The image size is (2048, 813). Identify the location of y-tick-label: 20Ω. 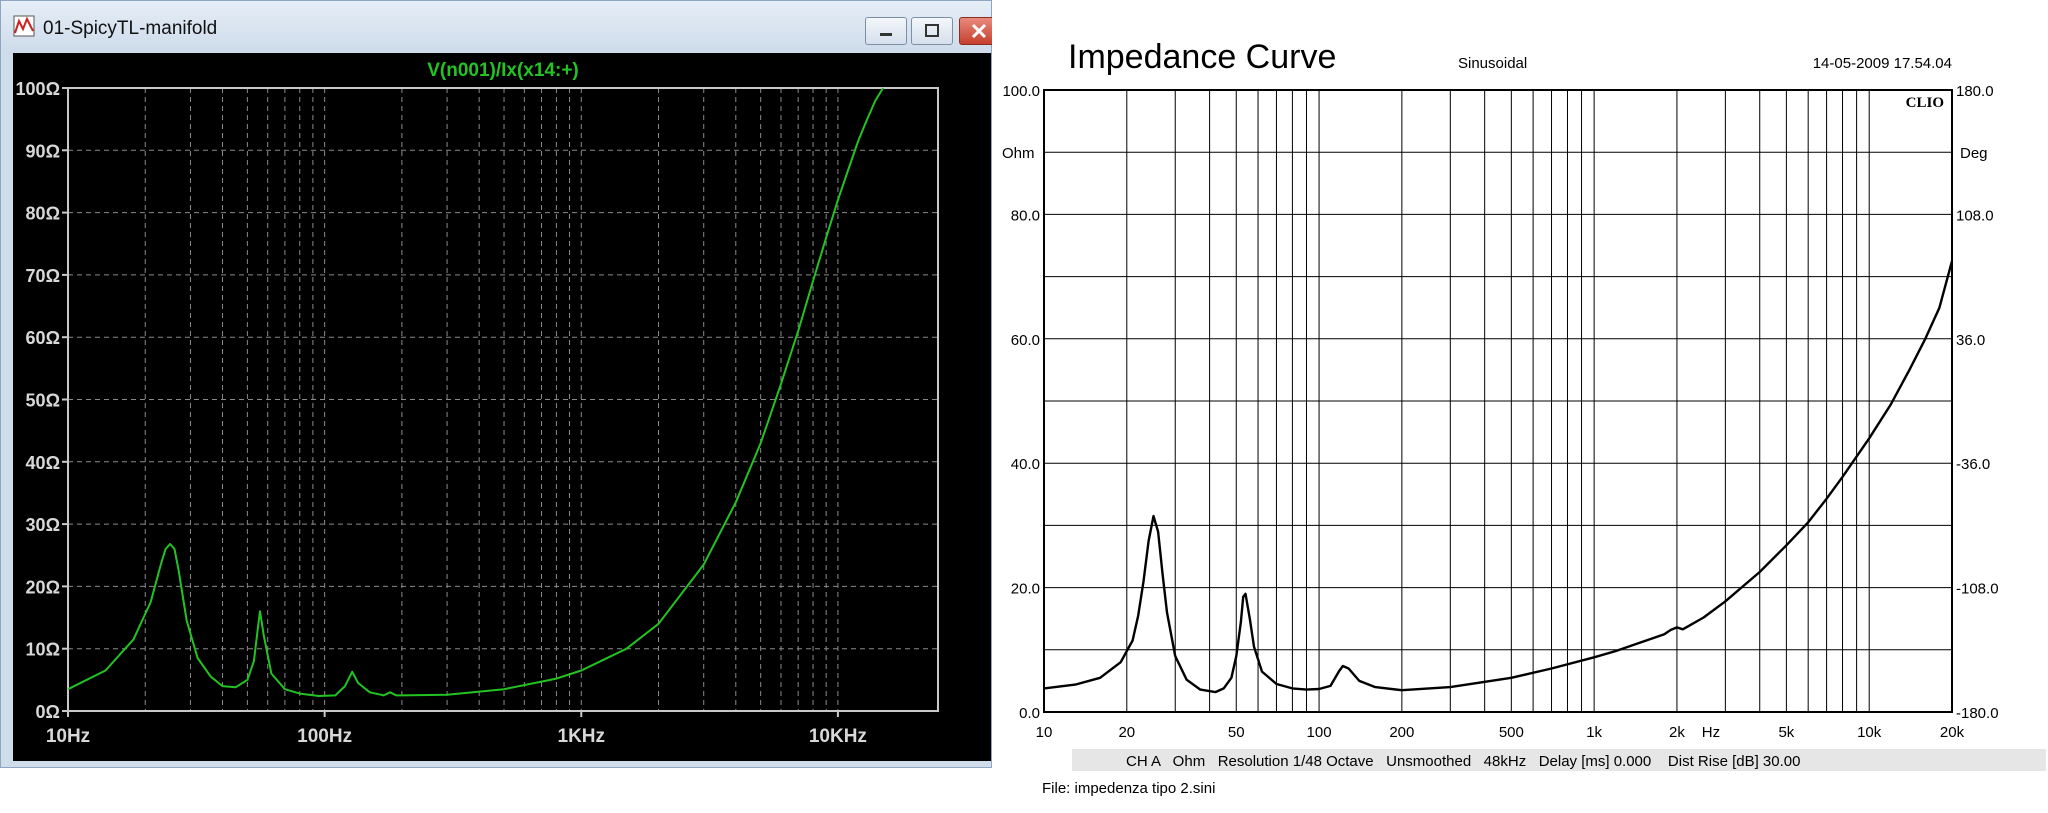
(43, 587).